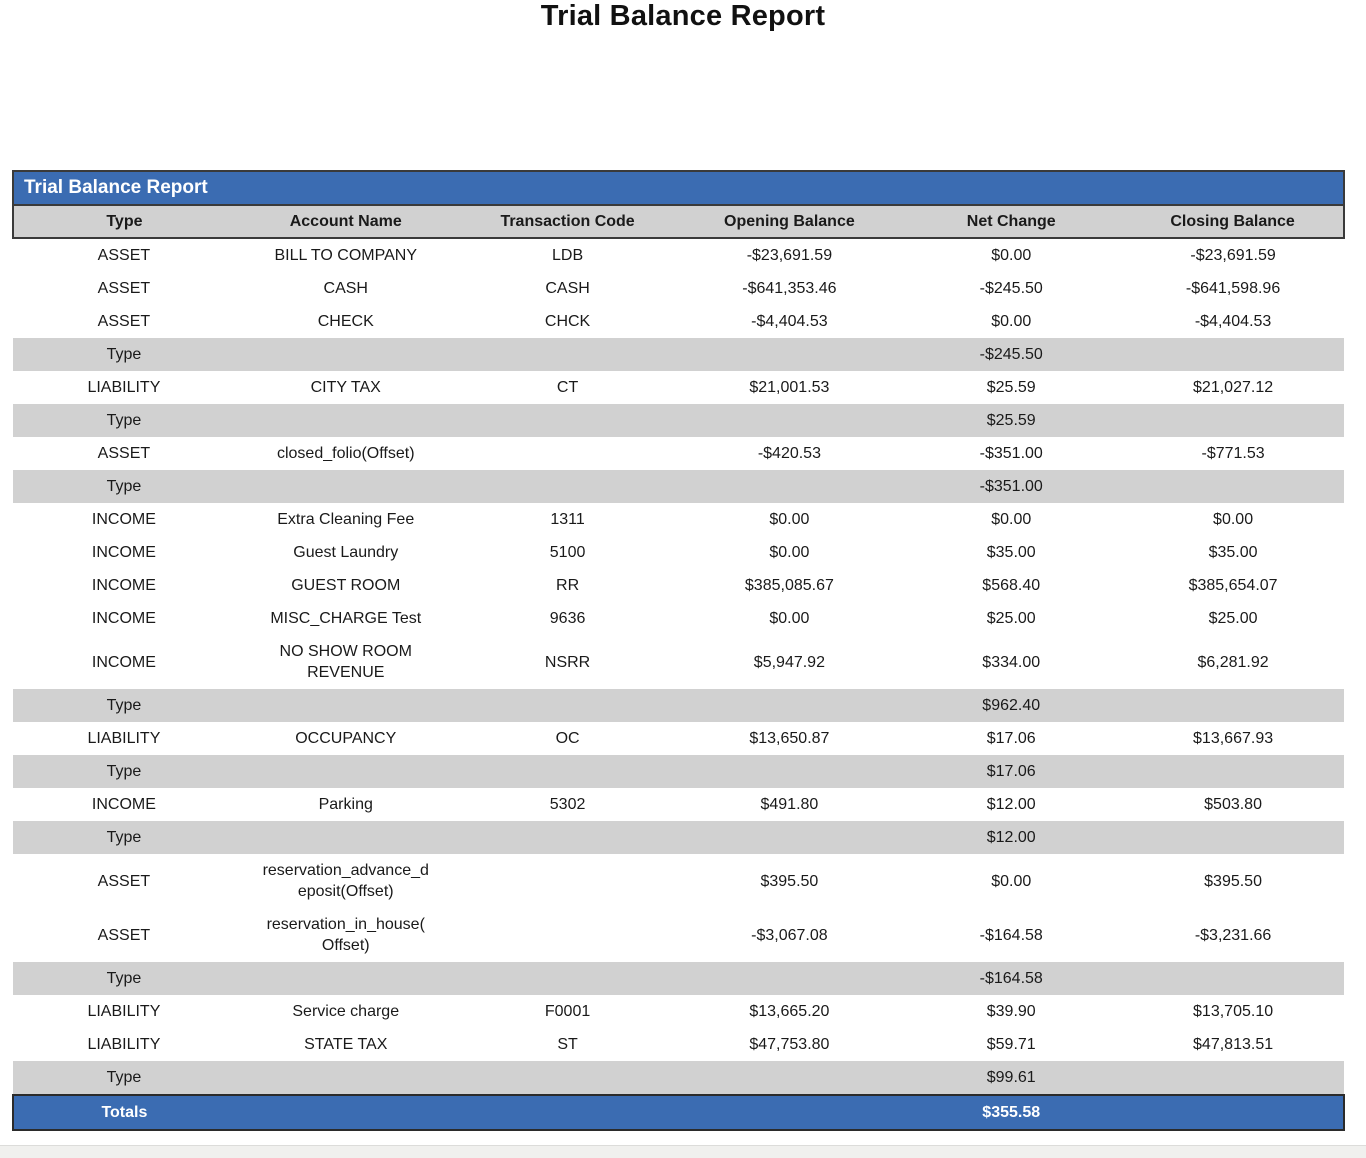 The image size is (1366, 1158). What do you see at coordinates (567, 1044) in the screenshot?
I see `cell-transaction-code: ST` at bounding box center [567, 1044].